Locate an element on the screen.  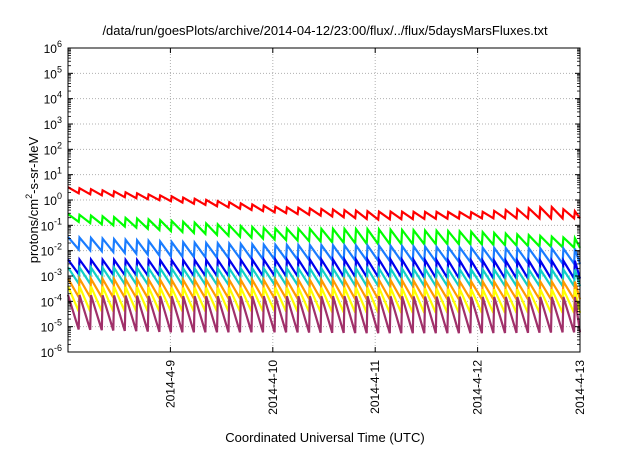
y-tick-label: 10⁻⁴ is located at coordinates (51, 300).